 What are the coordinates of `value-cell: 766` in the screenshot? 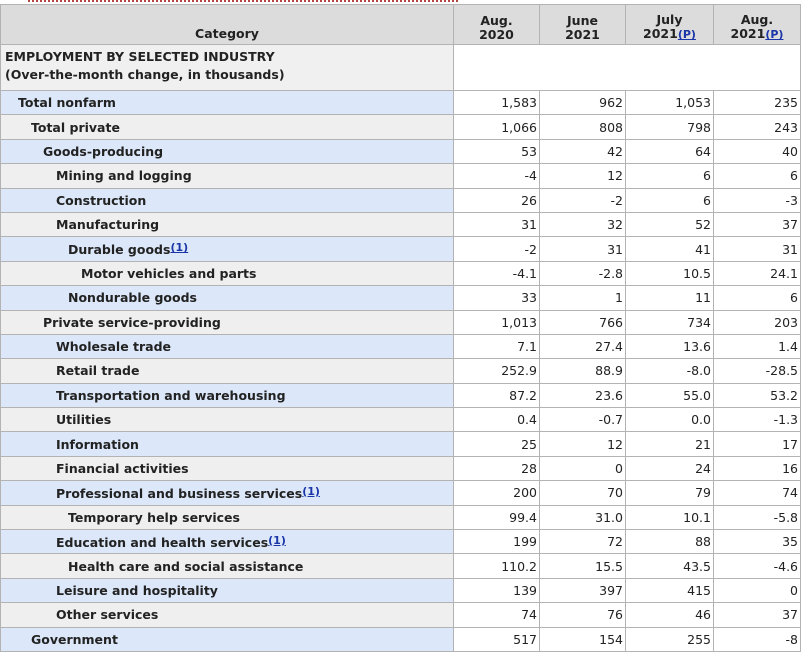 It's located at (582, 322).